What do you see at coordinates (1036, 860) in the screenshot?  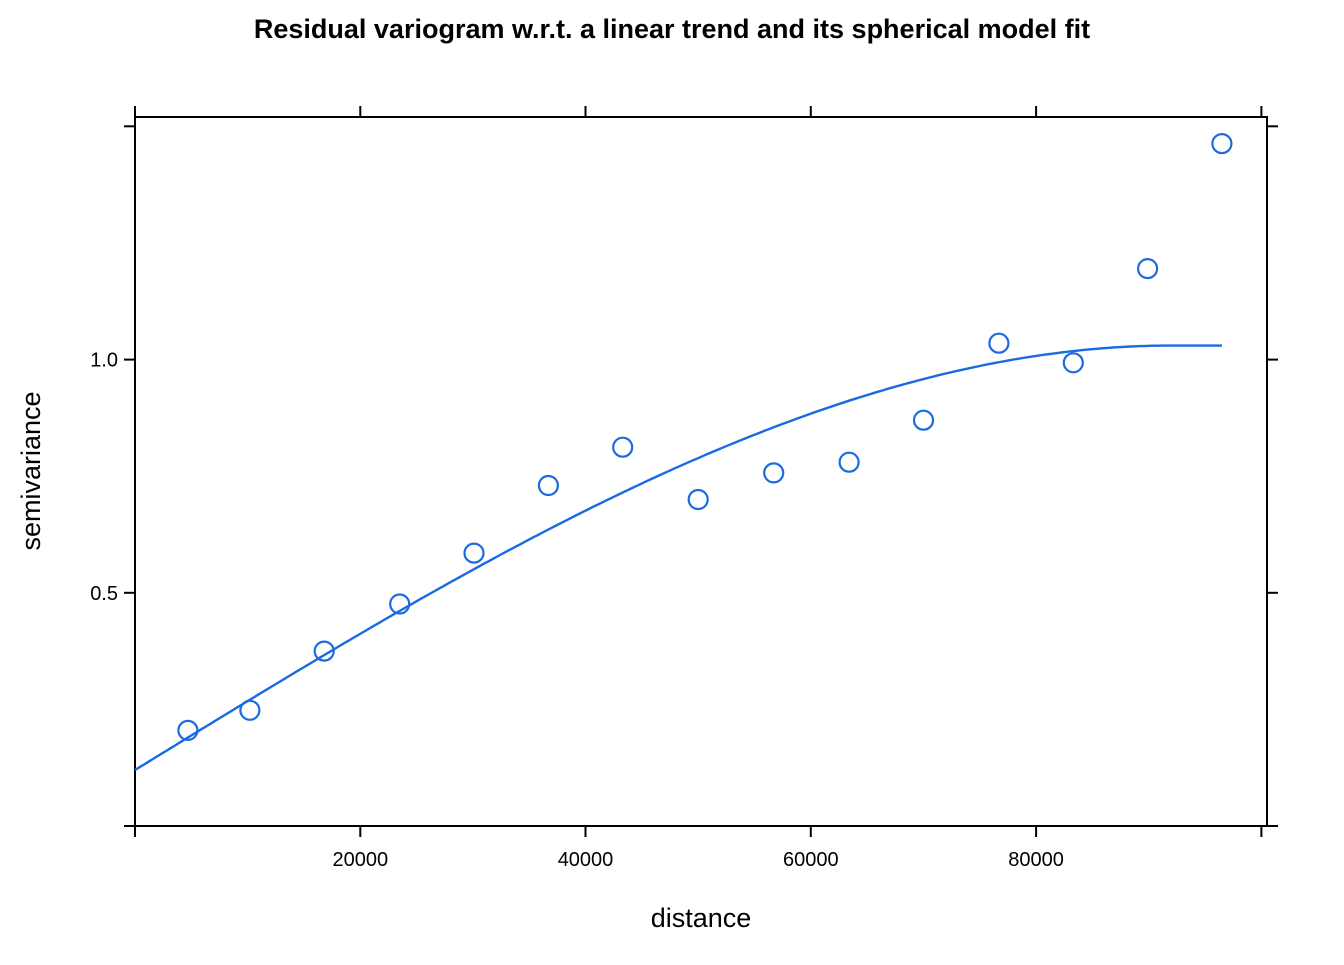 I see `x-tick-label: 80000` at bounding box center [1036, 860].